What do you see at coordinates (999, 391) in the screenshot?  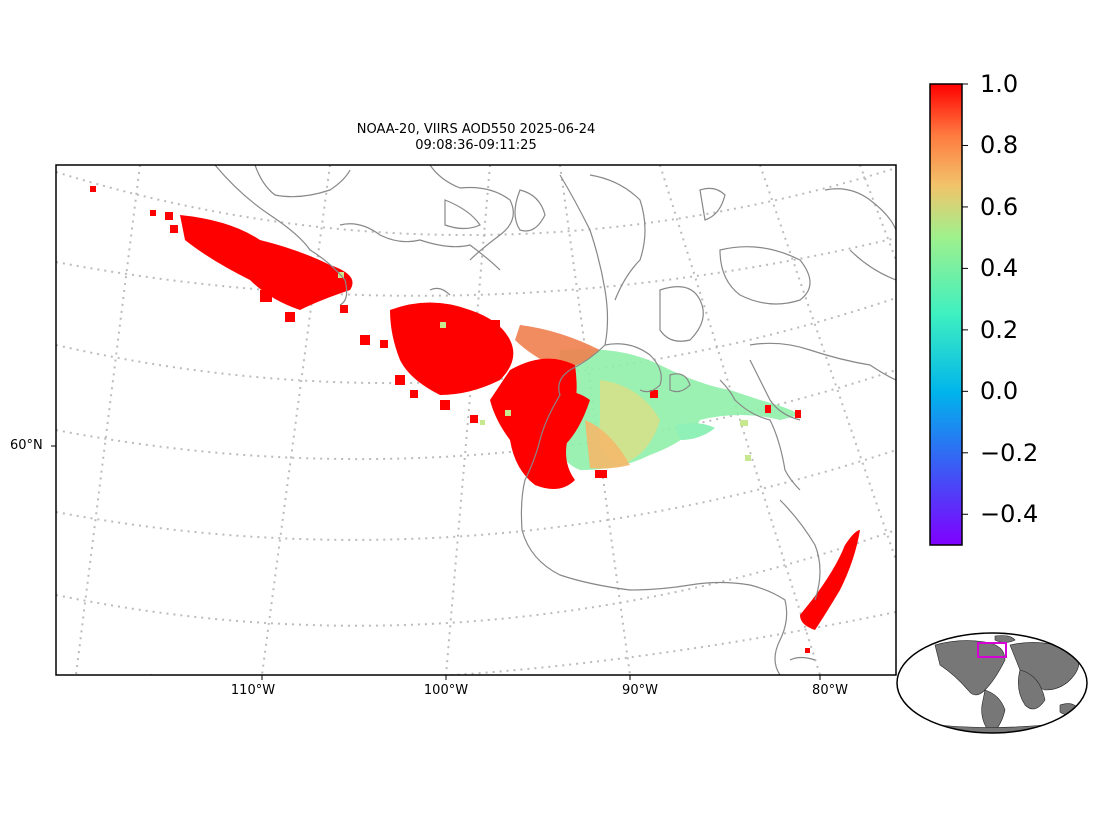 I see `colorbar-tick-label: 0.0` at bounding box center [999, 391].